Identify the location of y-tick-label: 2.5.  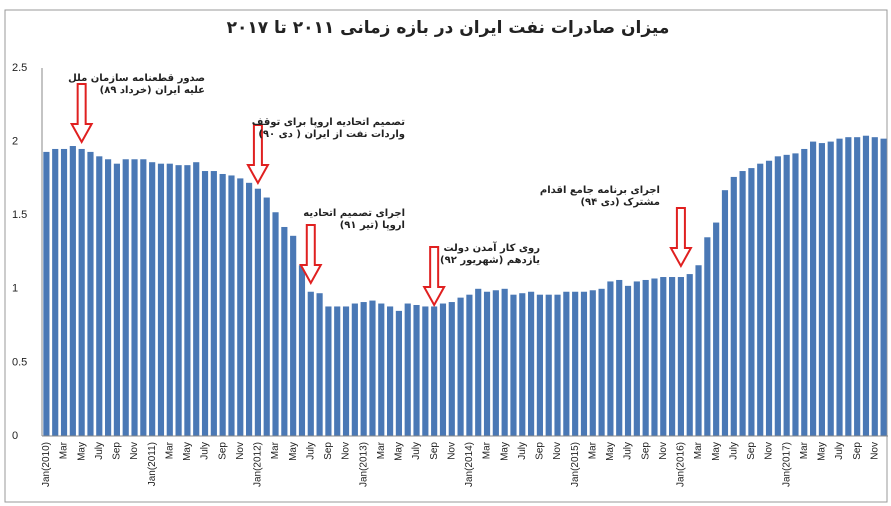
(19, 68).